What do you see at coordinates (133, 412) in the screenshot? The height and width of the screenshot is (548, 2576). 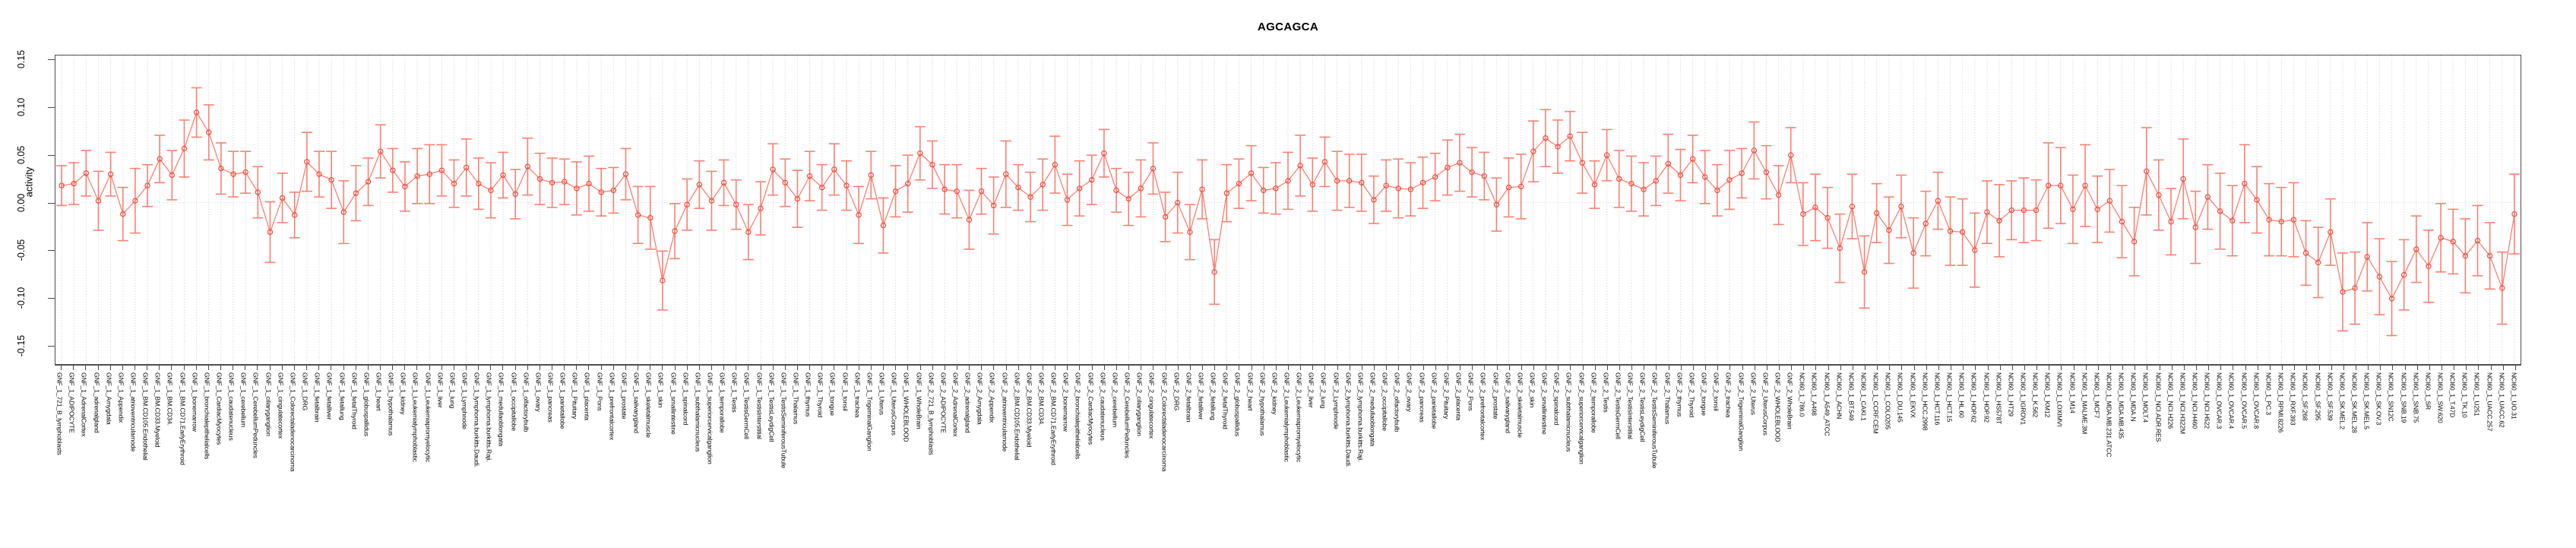 I see `x-tick-label: GNF_1_atrioventricularnode` at bounding box center [133, 412].